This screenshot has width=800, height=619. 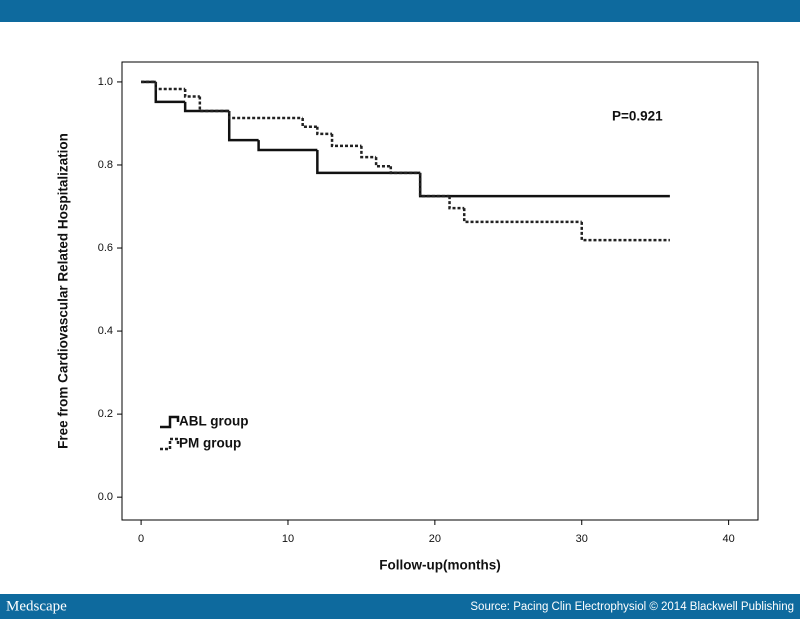 I want to click on legend-label: ABL group, so click(x=214, y=421).